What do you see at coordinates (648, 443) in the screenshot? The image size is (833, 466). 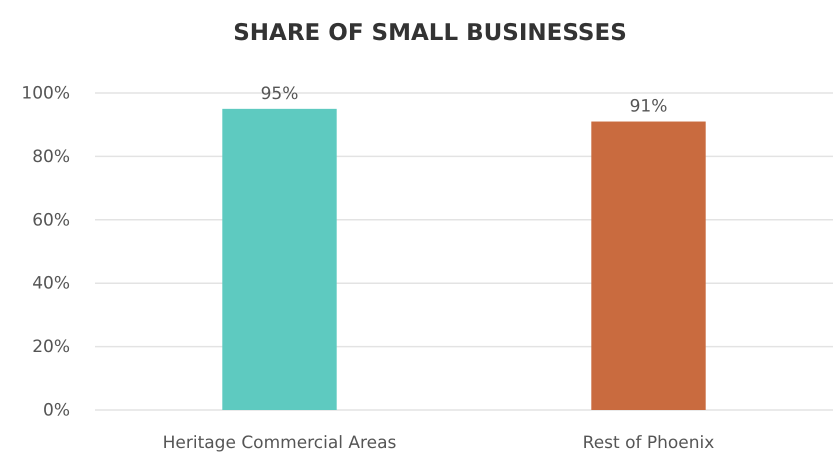 I see `x-tick-label: Rest of Phoenix` at bounding box center [648, 443].